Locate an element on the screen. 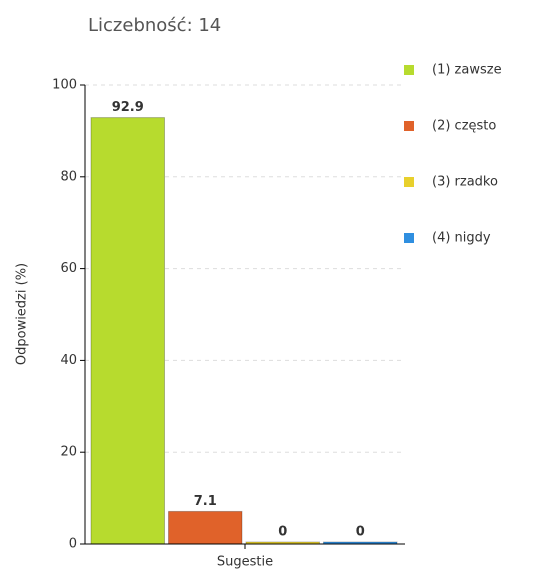  data-label: 7.1 is located at coordinates (205, 501).